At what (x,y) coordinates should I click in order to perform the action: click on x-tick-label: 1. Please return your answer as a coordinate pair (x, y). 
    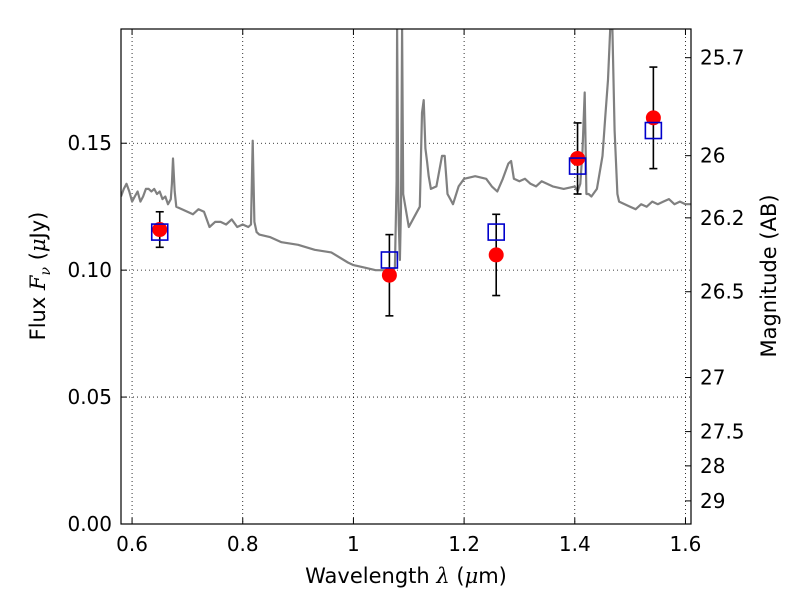
    Looking at the image, I should click on (353, 544).